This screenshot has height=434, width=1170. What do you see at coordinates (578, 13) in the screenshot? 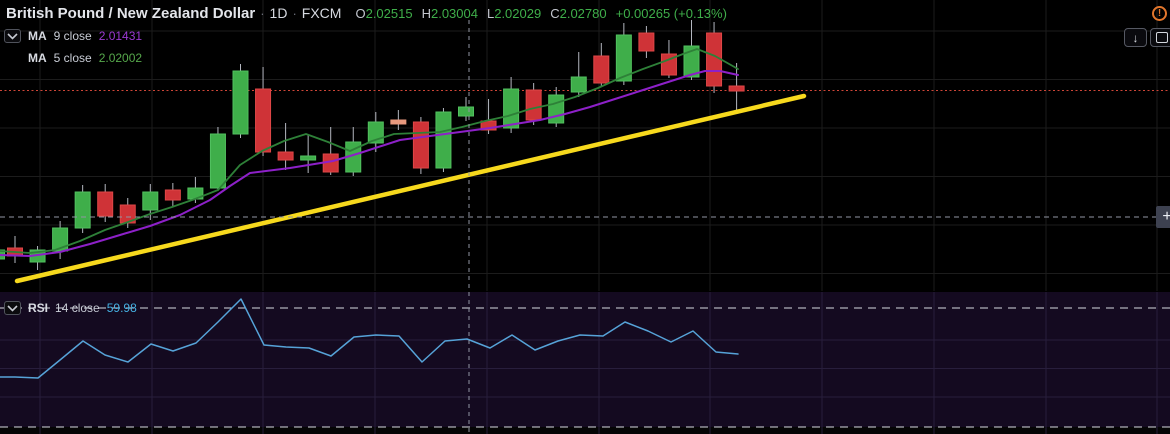
I see `close-readout: C2.02780` at bounding box center [578, 13].